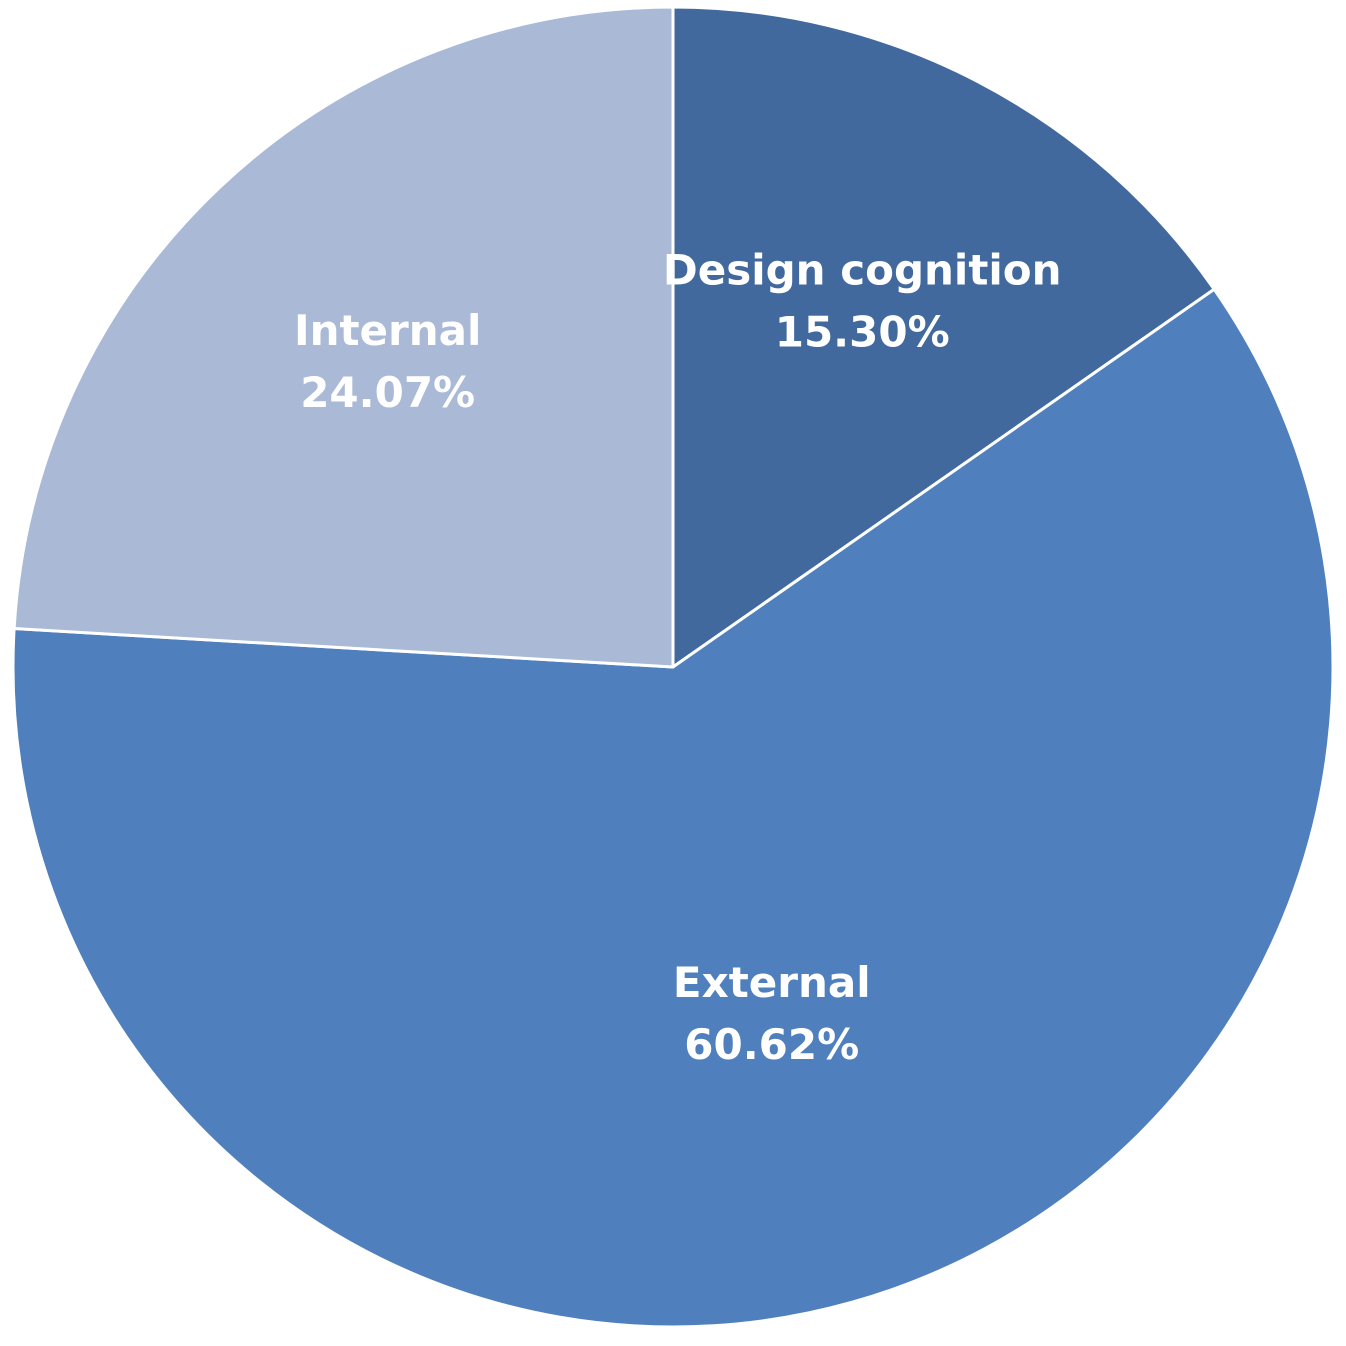  Describe the element at coordinates (387, 330) in the screenshot. I see `slice-label-internal: Internal` at that location.